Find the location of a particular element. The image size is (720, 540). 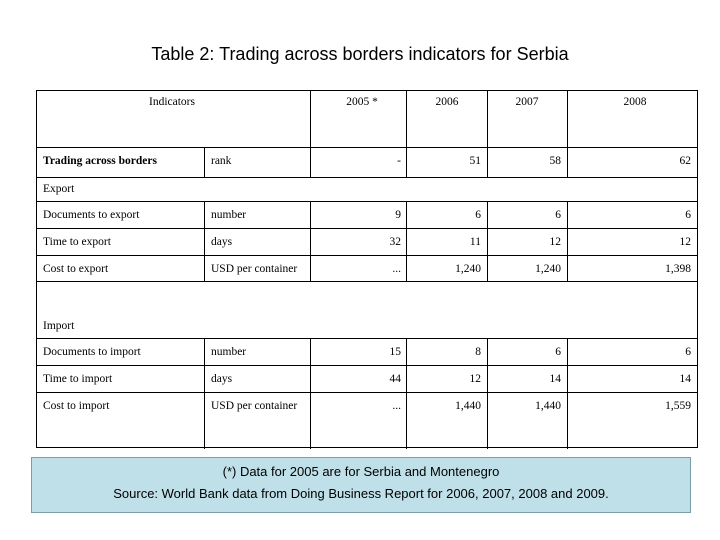

row-2007: 1,440 is located at coordinates (548, 406).